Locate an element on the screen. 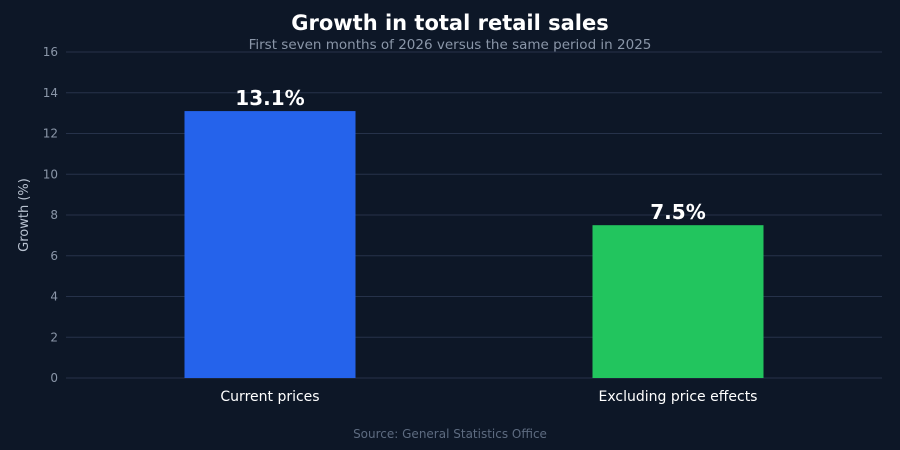  y-tick-label: 6 is located at coordinates (54, 256).